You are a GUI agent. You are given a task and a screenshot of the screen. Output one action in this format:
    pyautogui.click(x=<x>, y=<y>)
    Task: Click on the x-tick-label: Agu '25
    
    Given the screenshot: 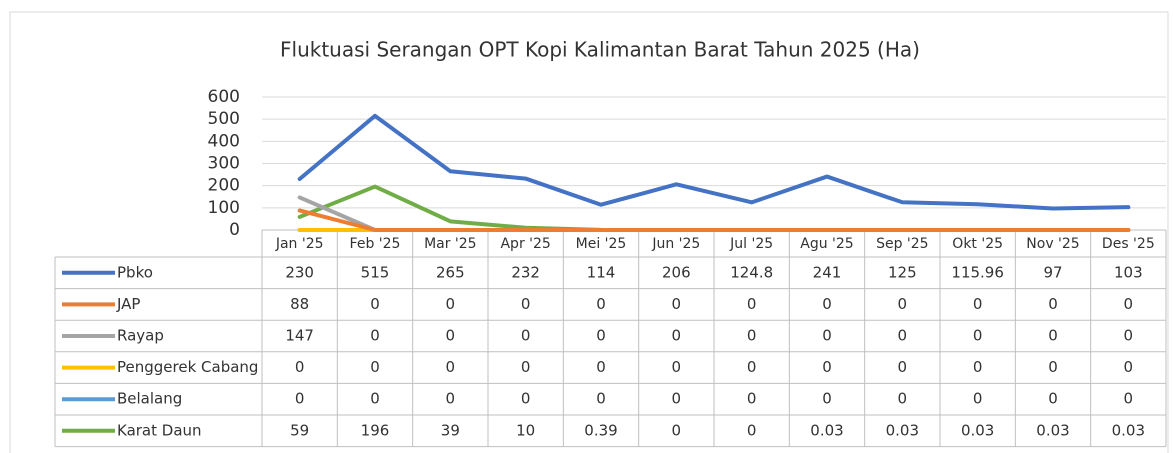 What is the action you would take?
    pyautogui.click(x=826, y=244)
    